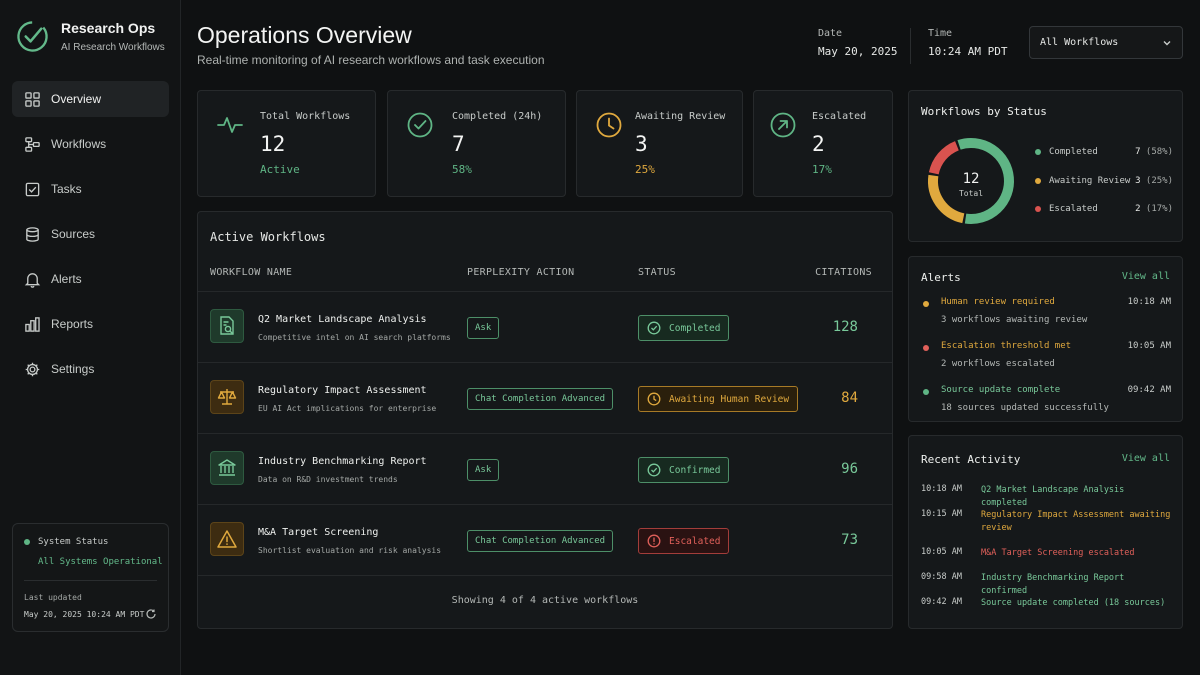 This screenshot has height=675, width=1200. What do you see at coordinates (90, 189) in the screenshot?
I see `sidebar-item-tasks: Tasks` at bounding box center [90, 189].